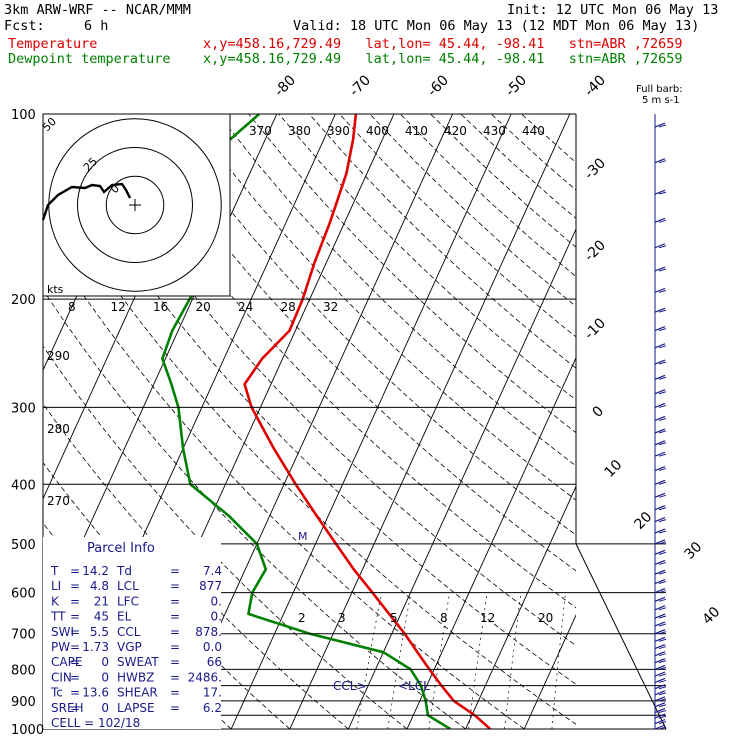 This screenshot has height=740, width=740. I want to click on mixing-ratio-label: 2, so click(302, 618).